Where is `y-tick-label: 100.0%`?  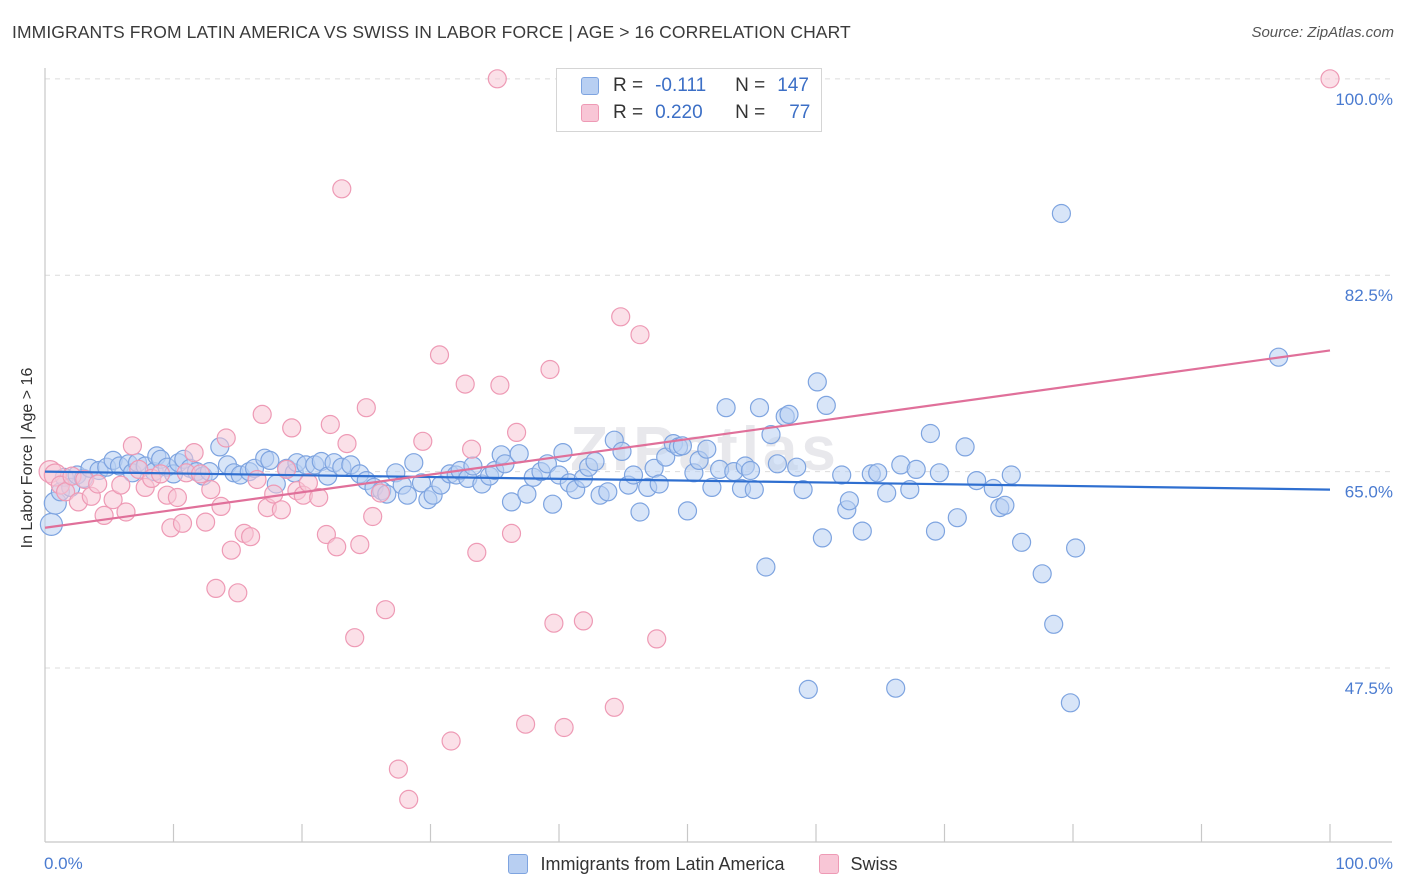 y-tick-label: 100.0% is located at coordinates (1364, 99).